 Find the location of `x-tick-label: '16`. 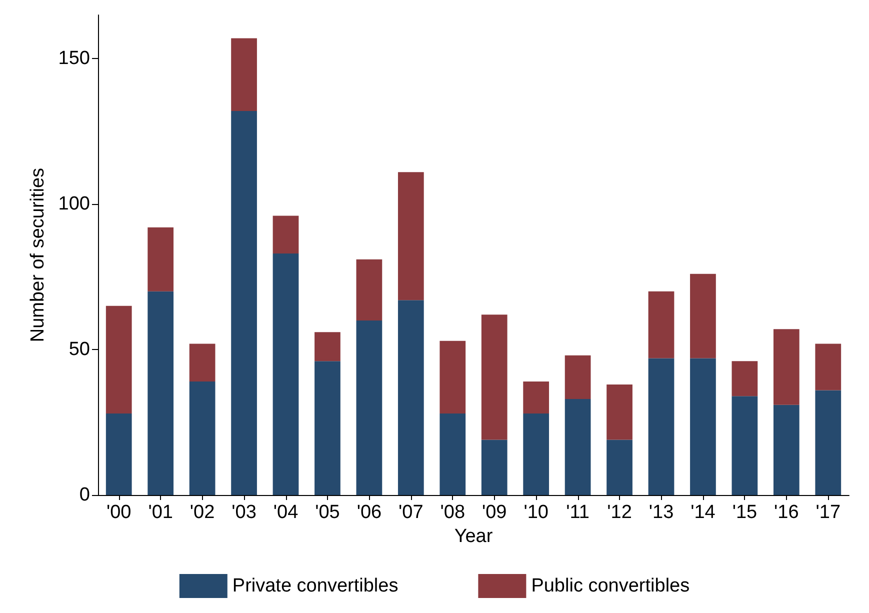

x-tick-label: '16 is located at coordinates (786, 512).